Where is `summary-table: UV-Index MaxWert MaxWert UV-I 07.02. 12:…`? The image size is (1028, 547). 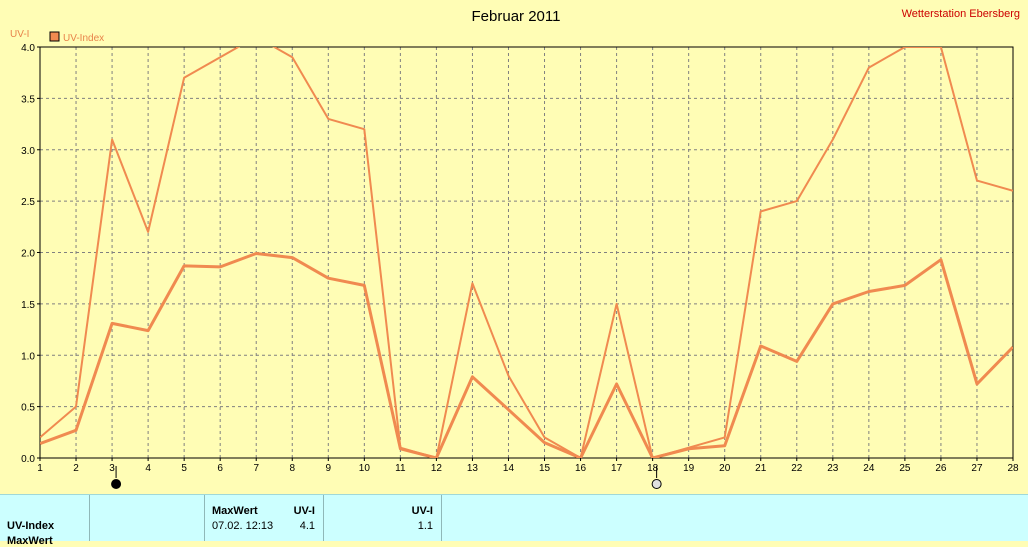 summary-table: UV-Index MaxWert MaxWert UV-I 07.02. 12:… is located at coordinates (514, 520).